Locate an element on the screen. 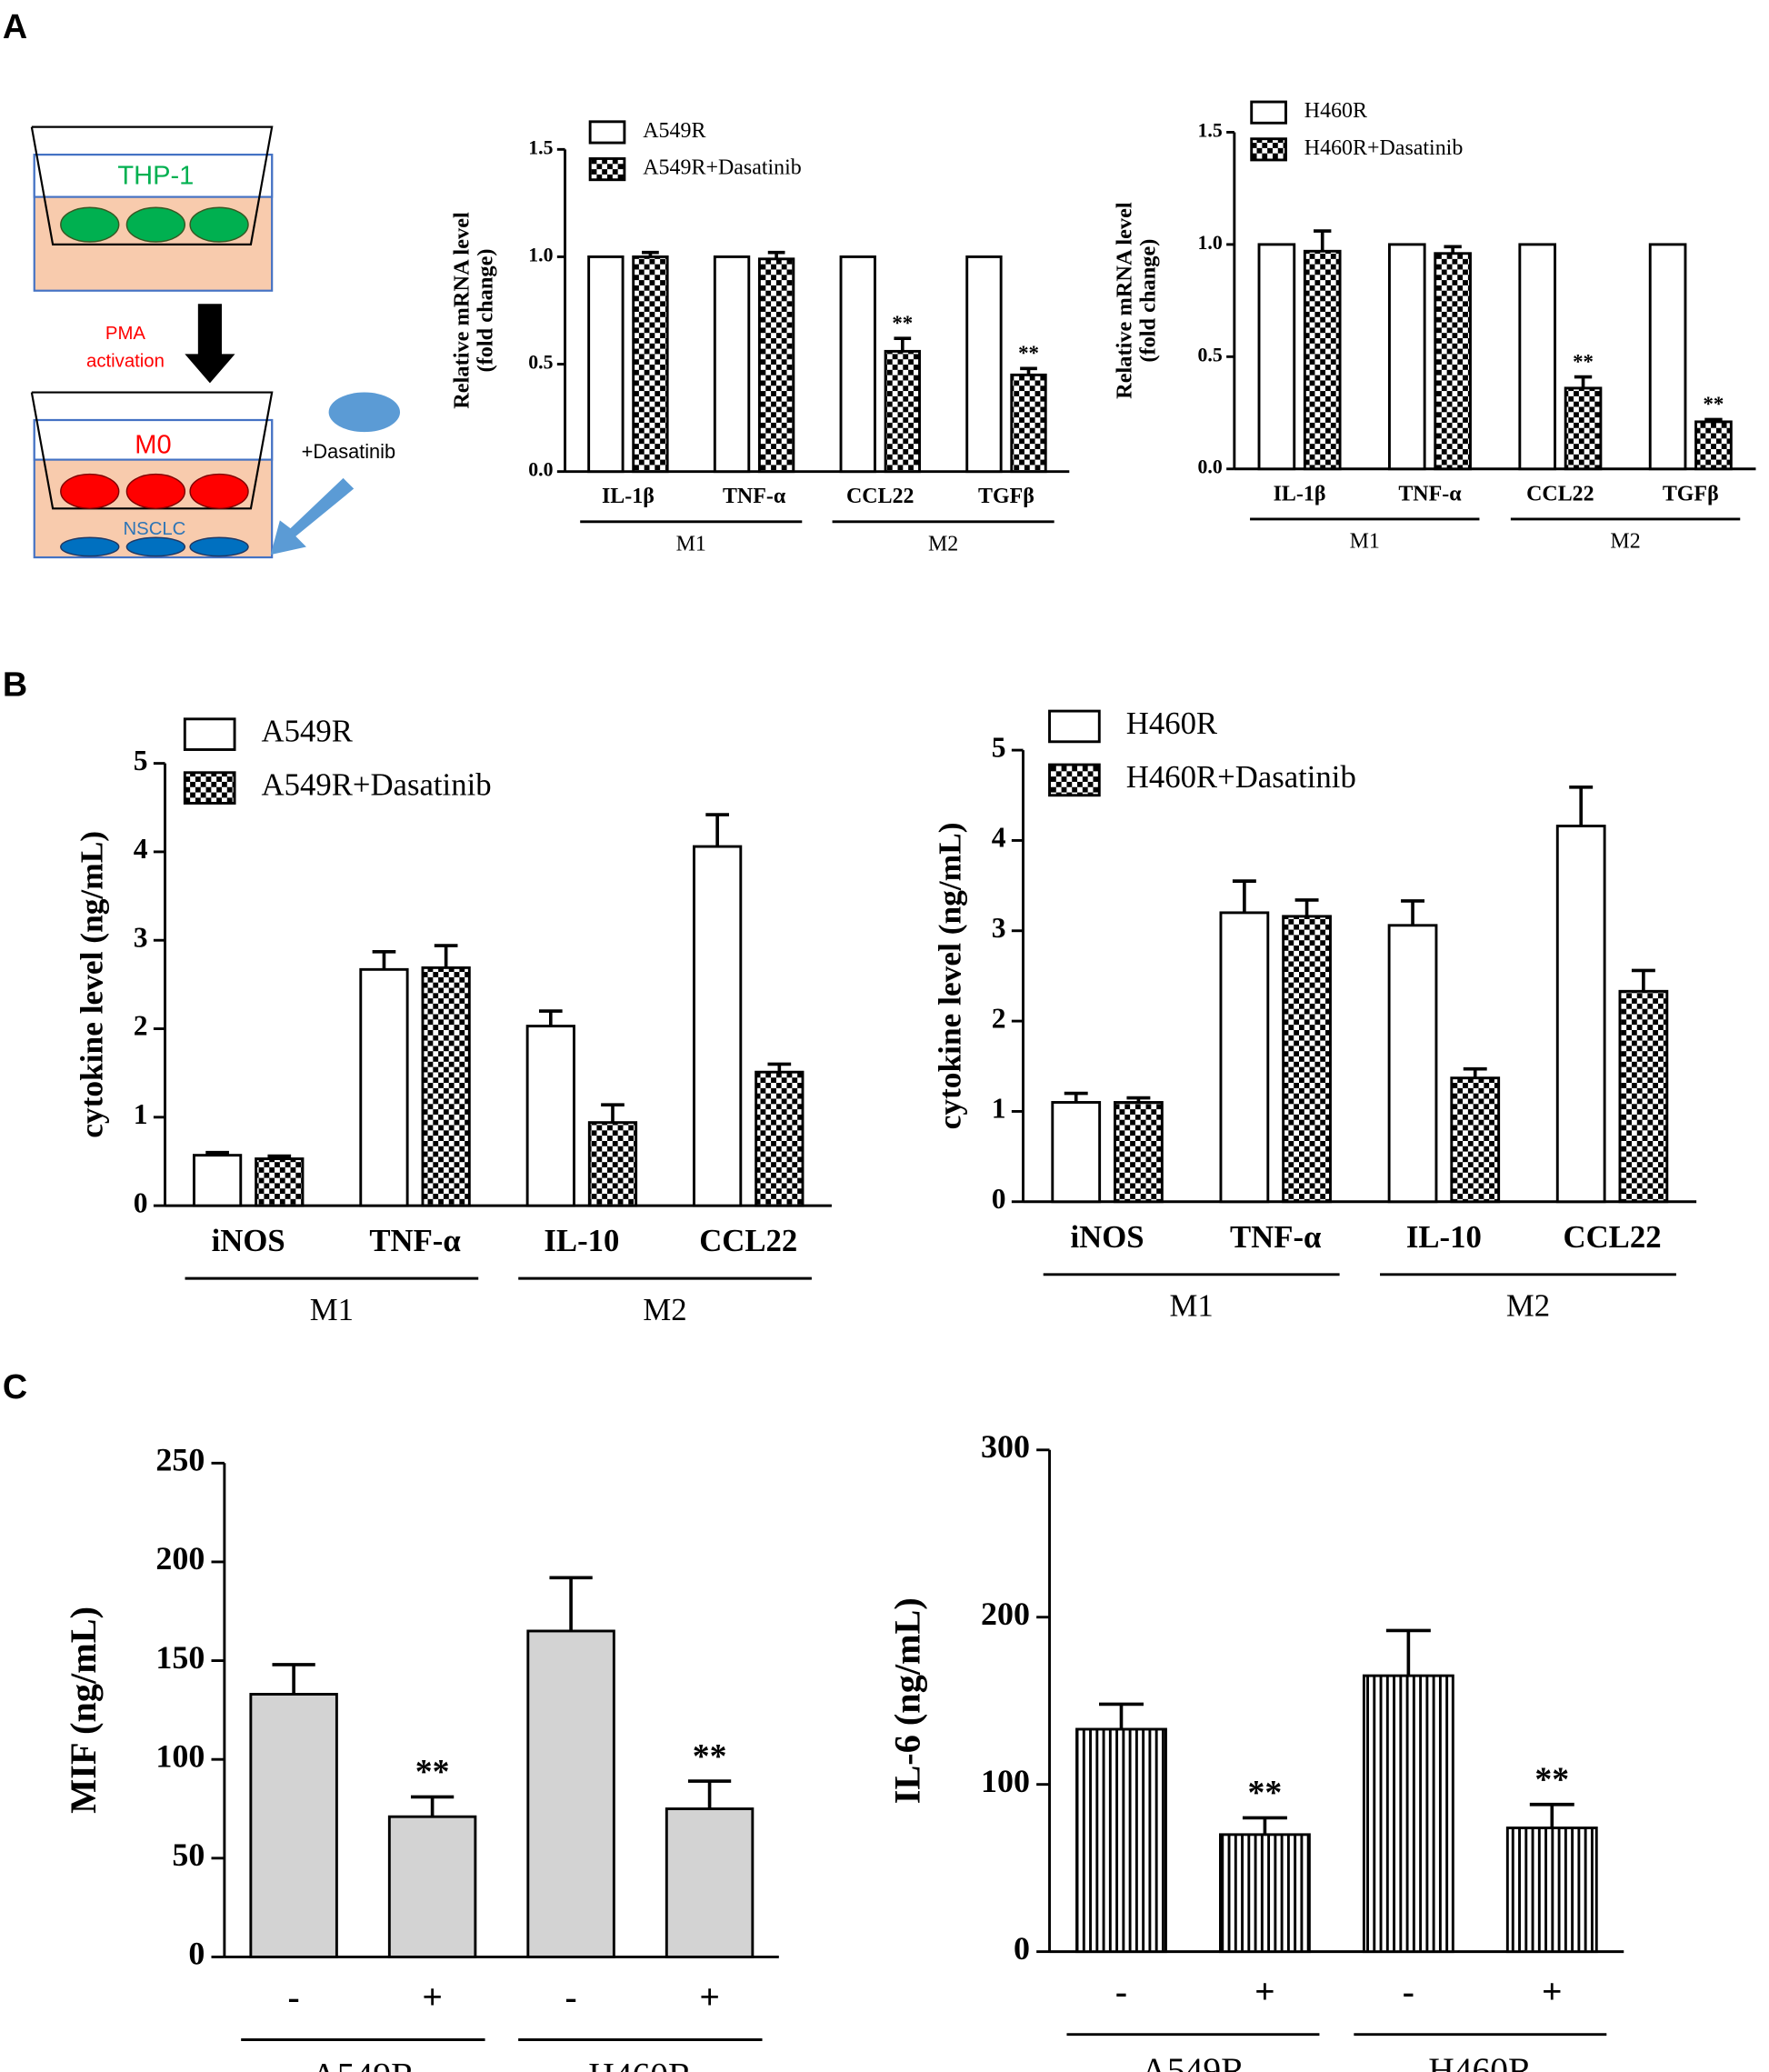 The width and height of the screenshot is (1769, 2072). y-axis-label: Relative mRNA level is located at coordinates (461, 310).